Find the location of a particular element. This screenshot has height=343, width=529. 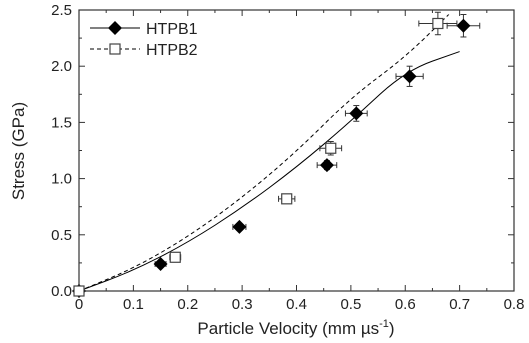

x-tick-label: 0.5 is located at coordinates (350, 304).